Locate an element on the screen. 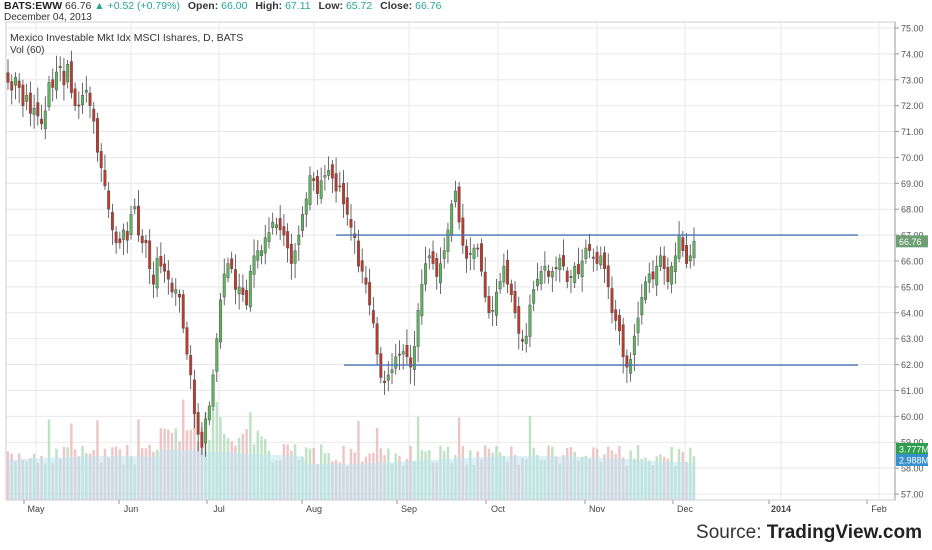 Image resolution: width=932 pixels, height=550 pixels. time-axis: May Jun Jul Aug Sep Oct Nov Dec 2014 Feb is located at coordinates (455, 507).